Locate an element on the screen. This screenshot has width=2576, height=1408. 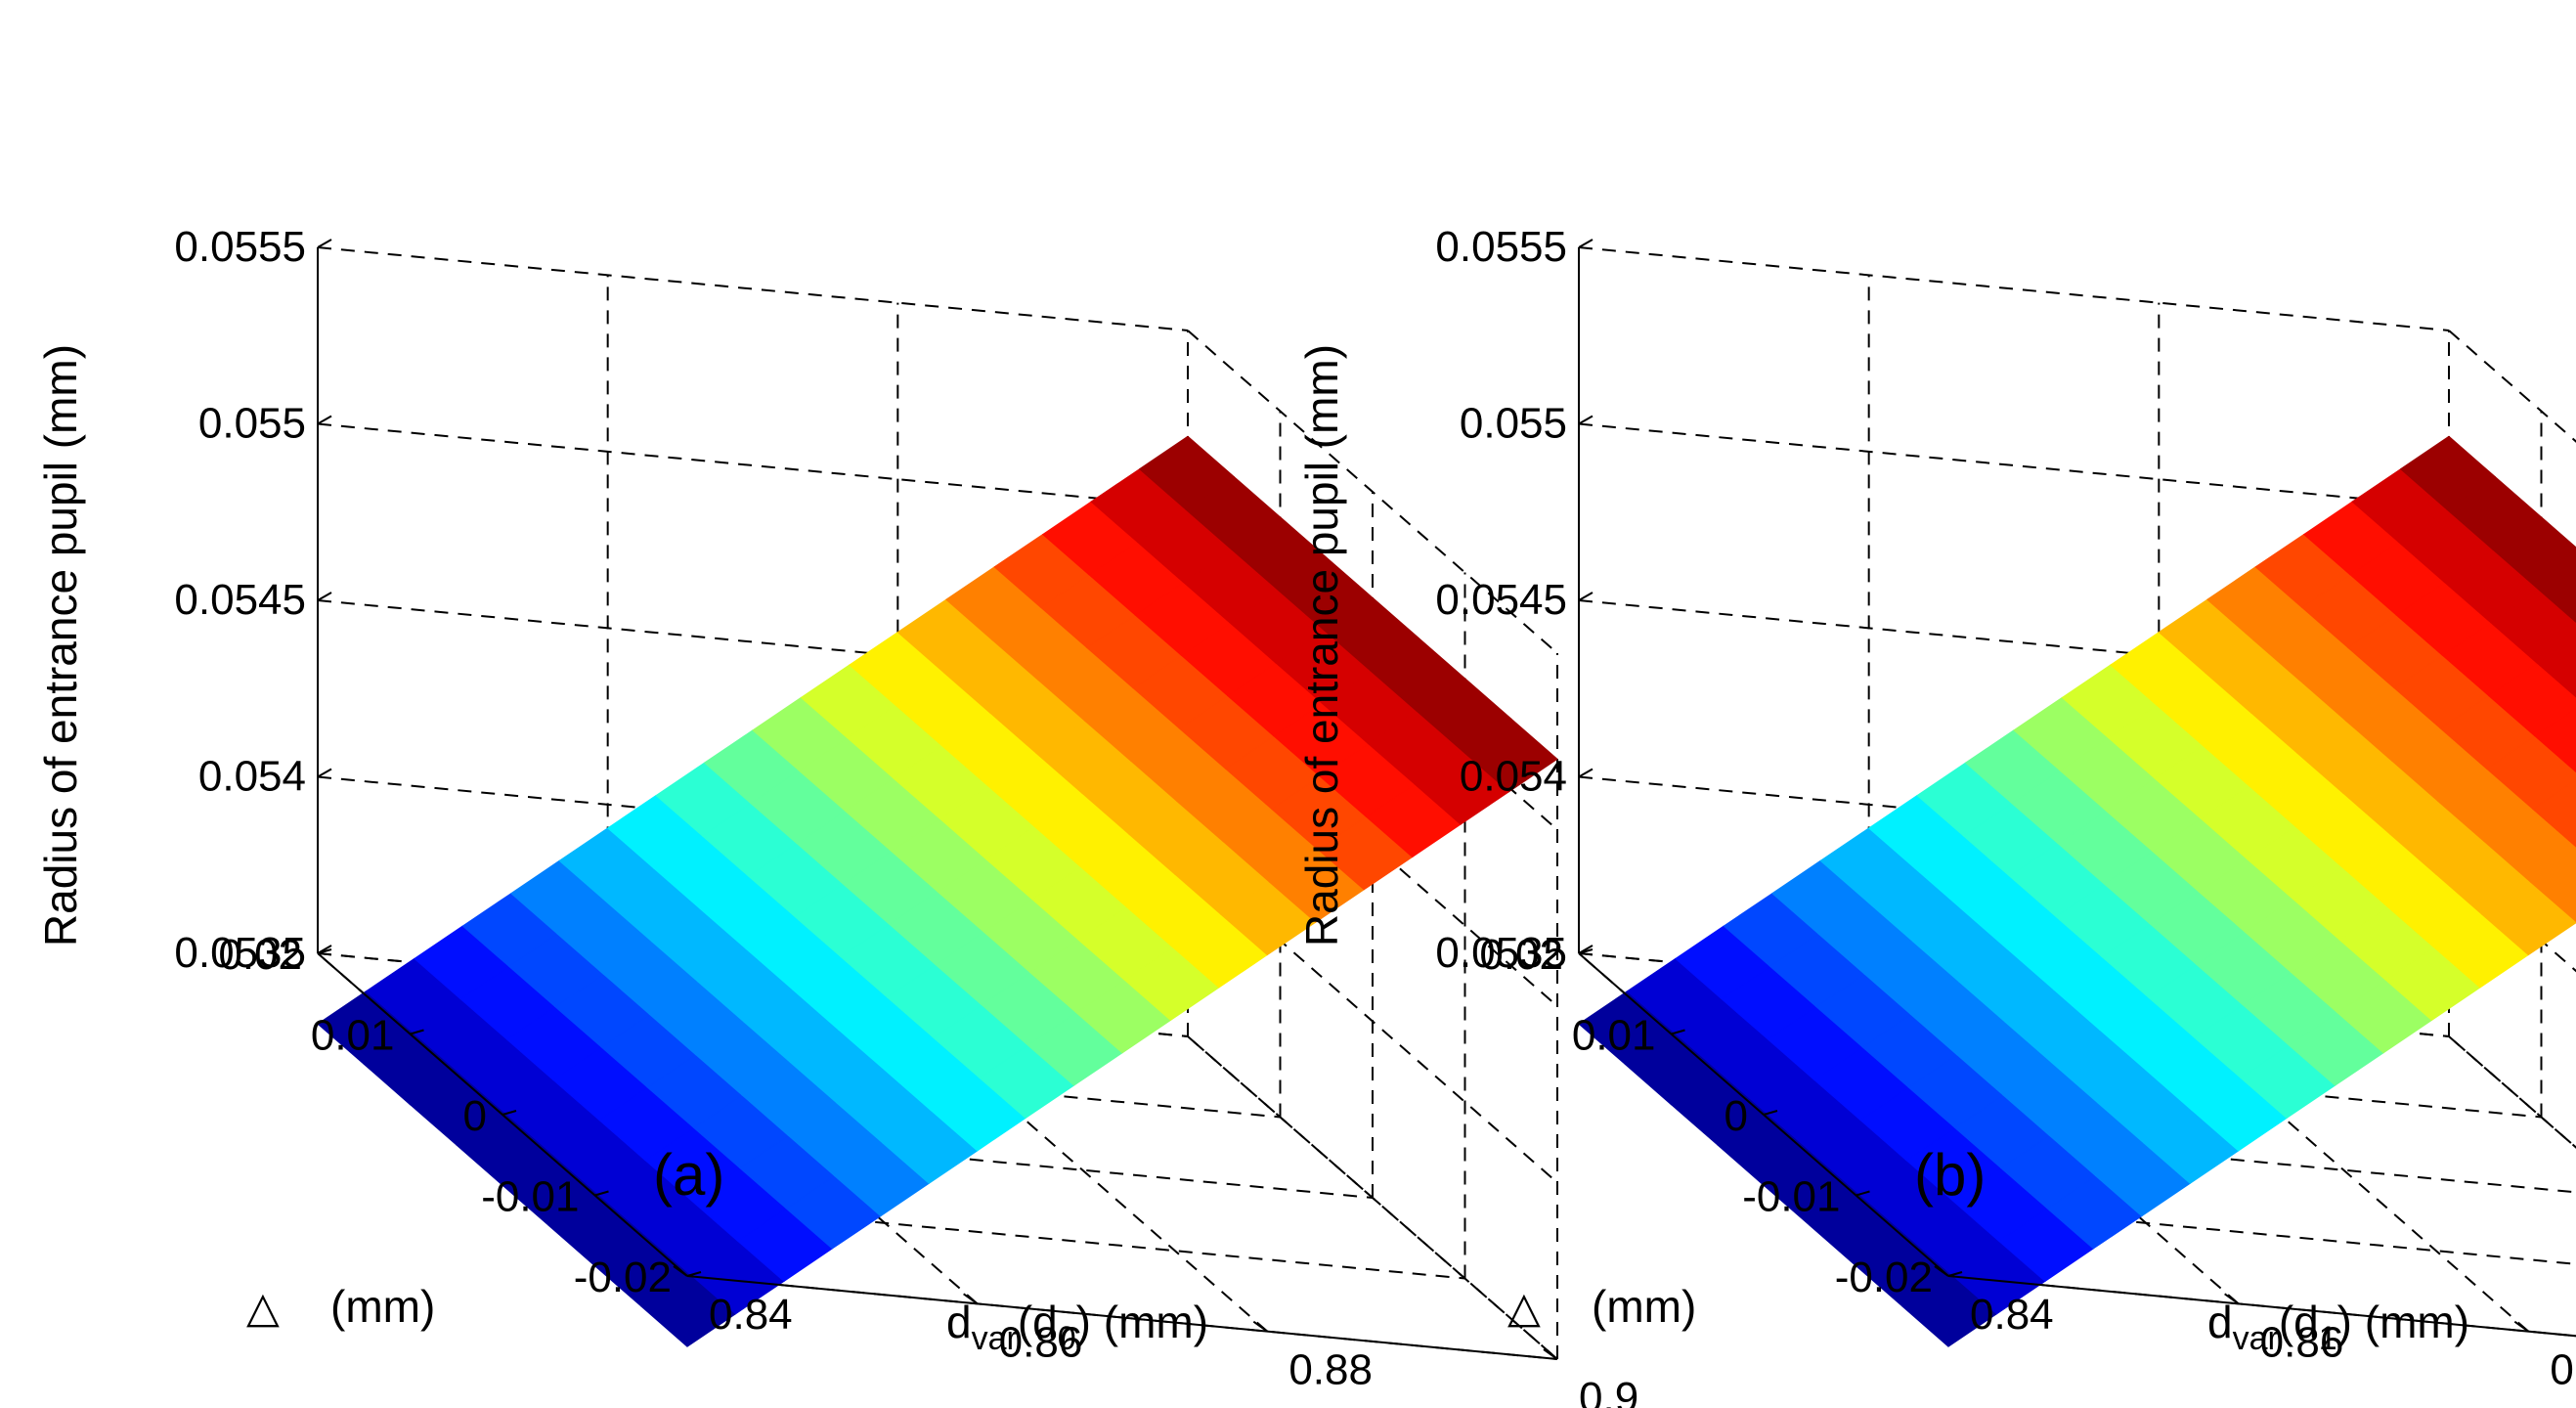
x-axis-label: dvar(d1) (mm) is located at coordinates (2338, 1327).